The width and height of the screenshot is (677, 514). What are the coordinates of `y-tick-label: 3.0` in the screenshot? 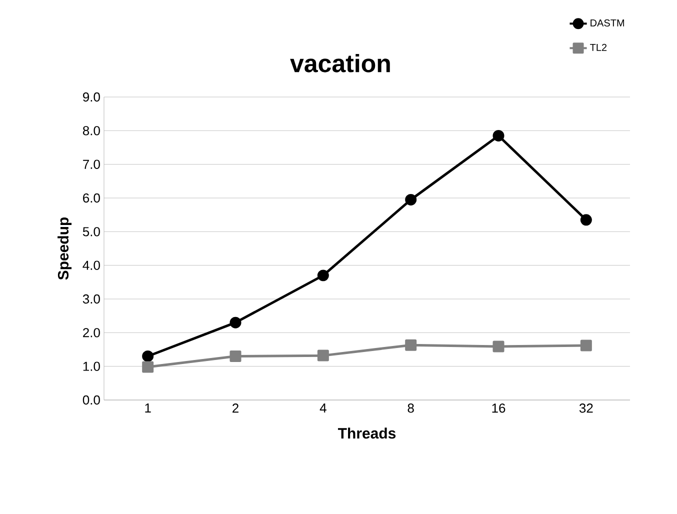 It's located at (91, 299).